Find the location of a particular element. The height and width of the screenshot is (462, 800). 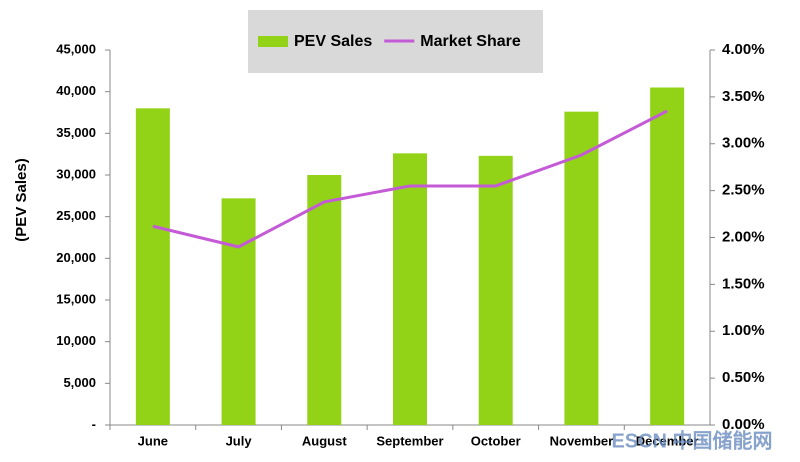

y-tick-label: 5,000 is located at coordinates (79, 382).